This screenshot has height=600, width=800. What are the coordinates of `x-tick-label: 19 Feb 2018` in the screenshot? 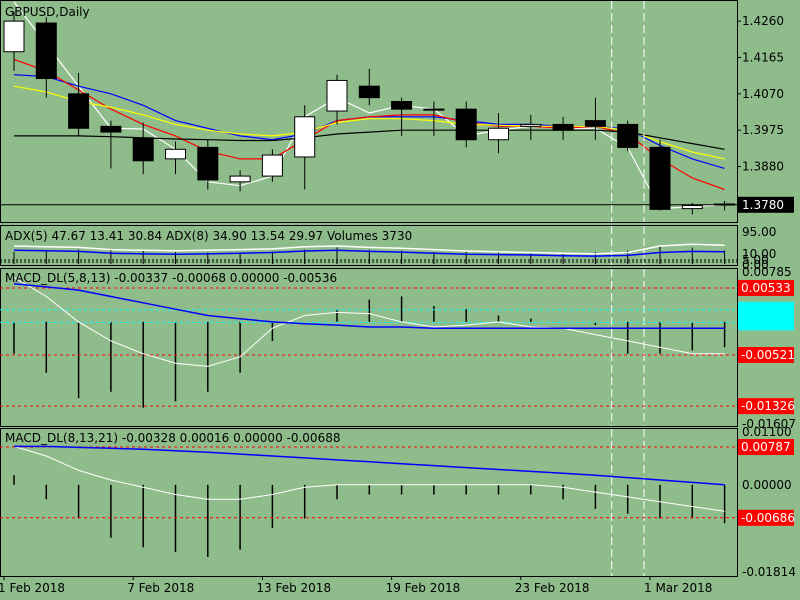 It's located at (423, 588).